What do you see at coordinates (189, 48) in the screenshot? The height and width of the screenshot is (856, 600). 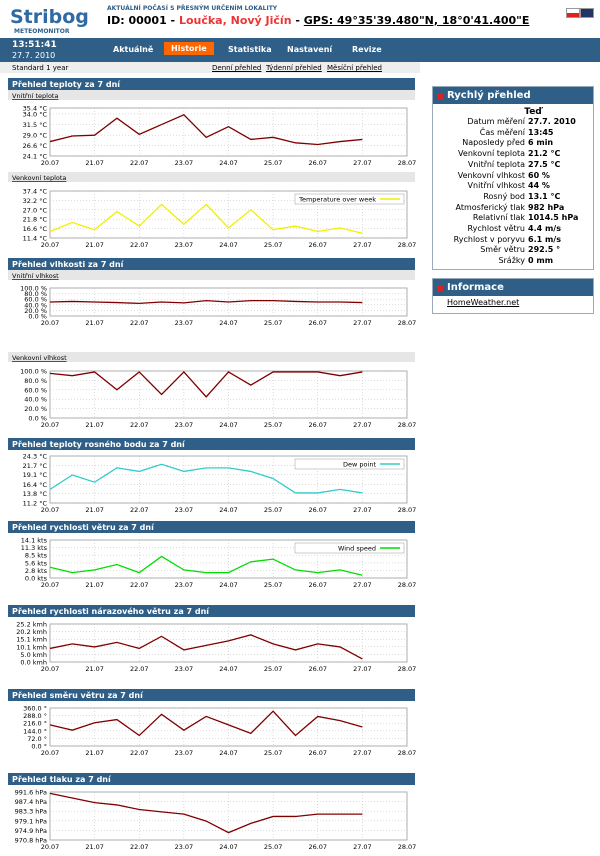 I see `nav-item-active: Historie` at bounding box center [189, 48].